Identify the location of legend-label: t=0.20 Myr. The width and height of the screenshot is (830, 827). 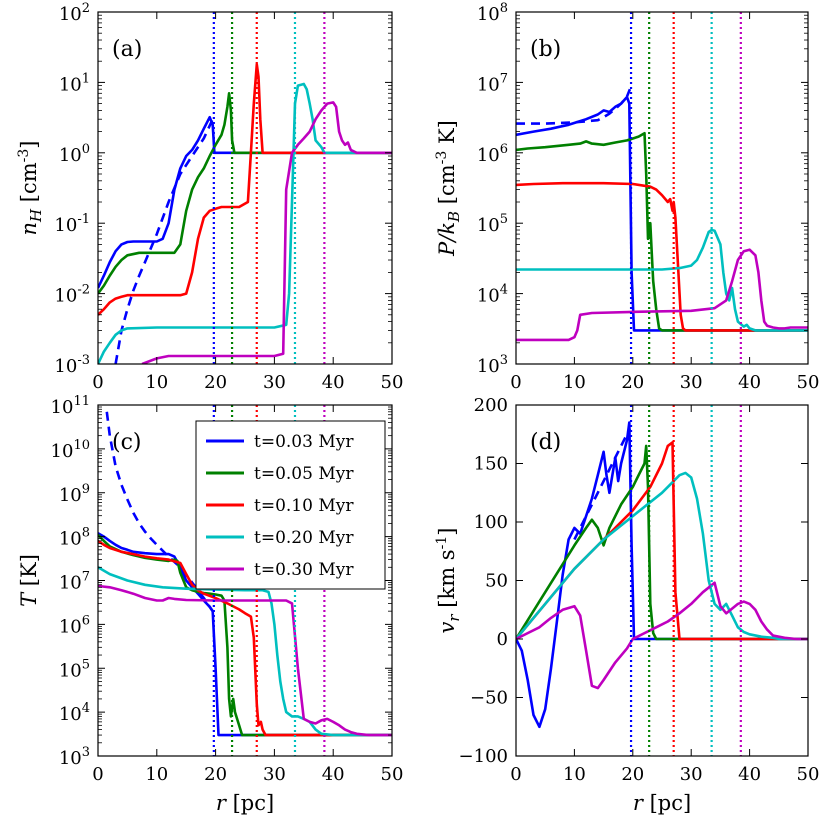
(304, 538).